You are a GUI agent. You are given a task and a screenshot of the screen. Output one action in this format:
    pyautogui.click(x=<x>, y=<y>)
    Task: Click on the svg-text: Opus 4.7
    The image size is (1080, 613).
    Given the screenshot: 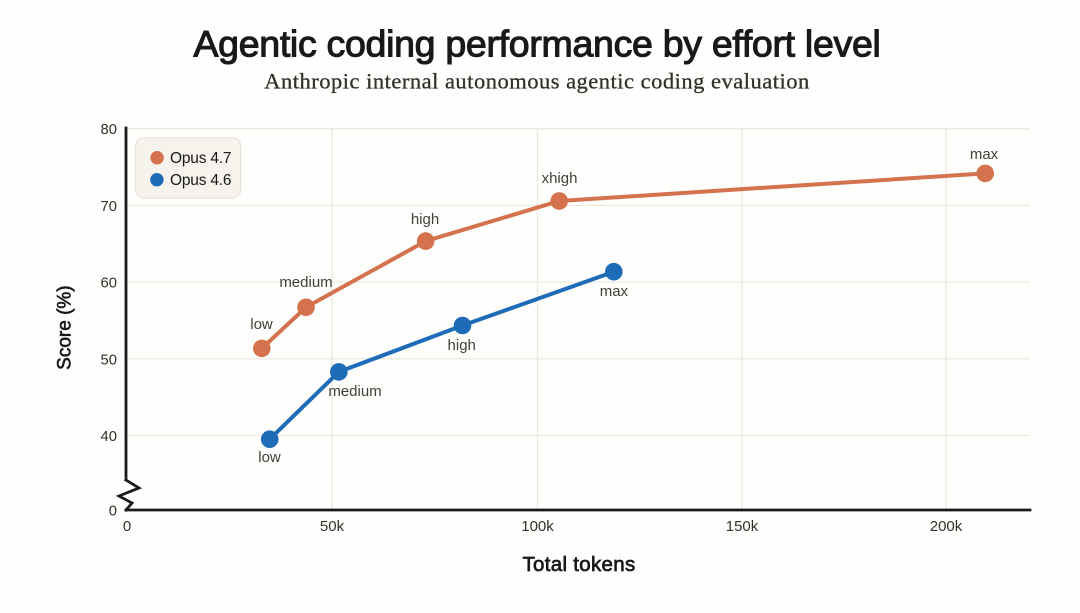 What is the action you would take?
    pyautogui.click(x=200, y=158)
    